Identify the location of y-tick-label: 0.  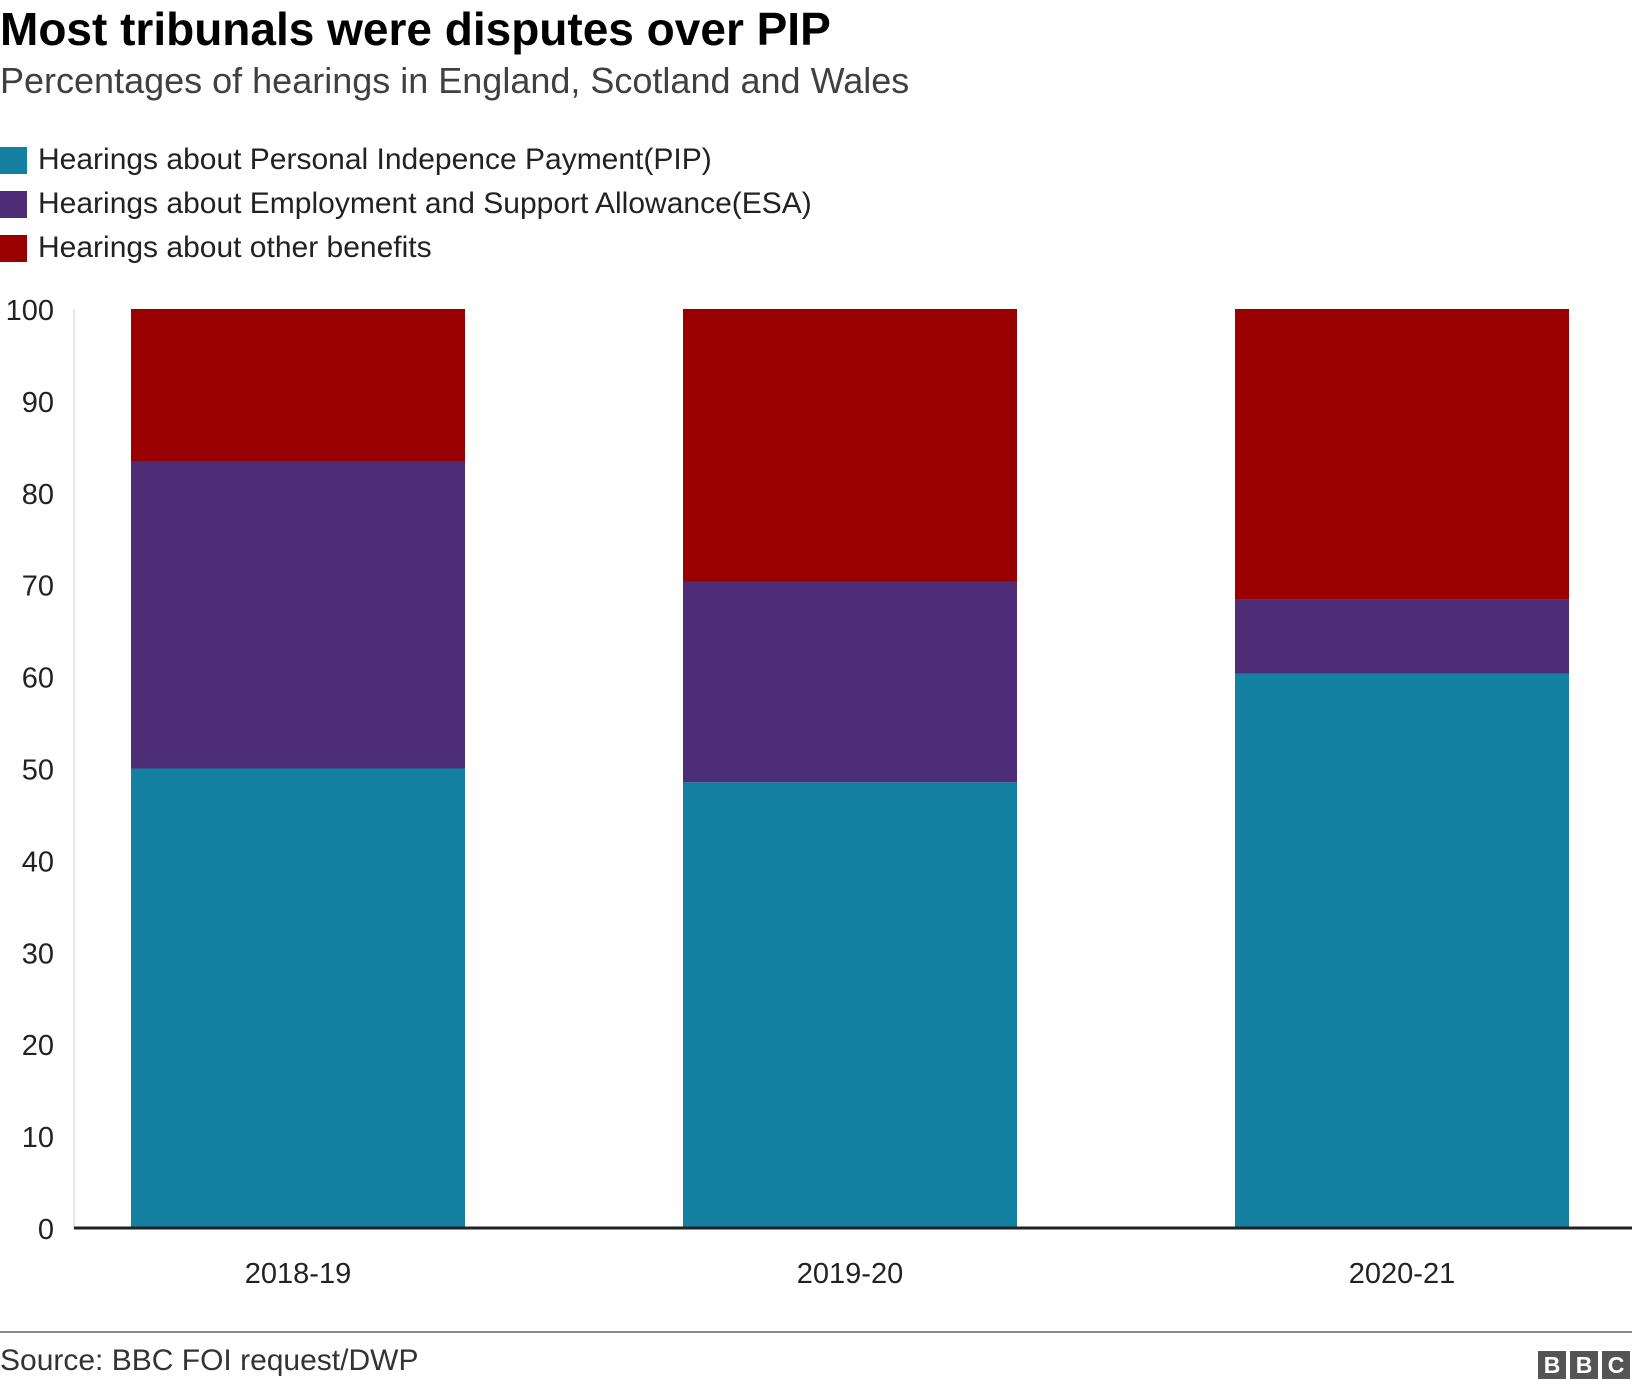
(46, 1230).